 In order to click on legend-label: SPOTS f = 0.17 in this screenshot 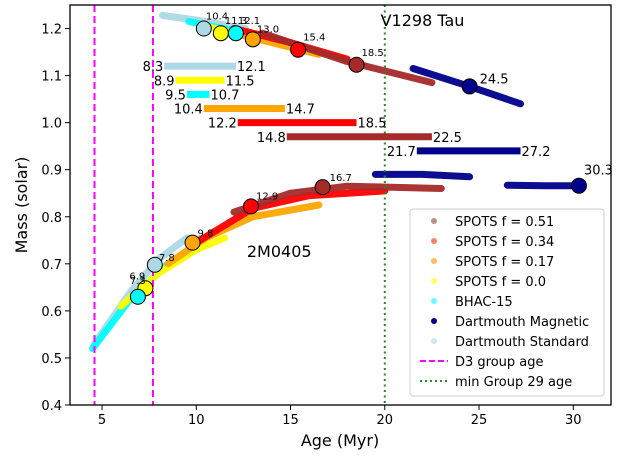, I will do `click(504, 262)`.